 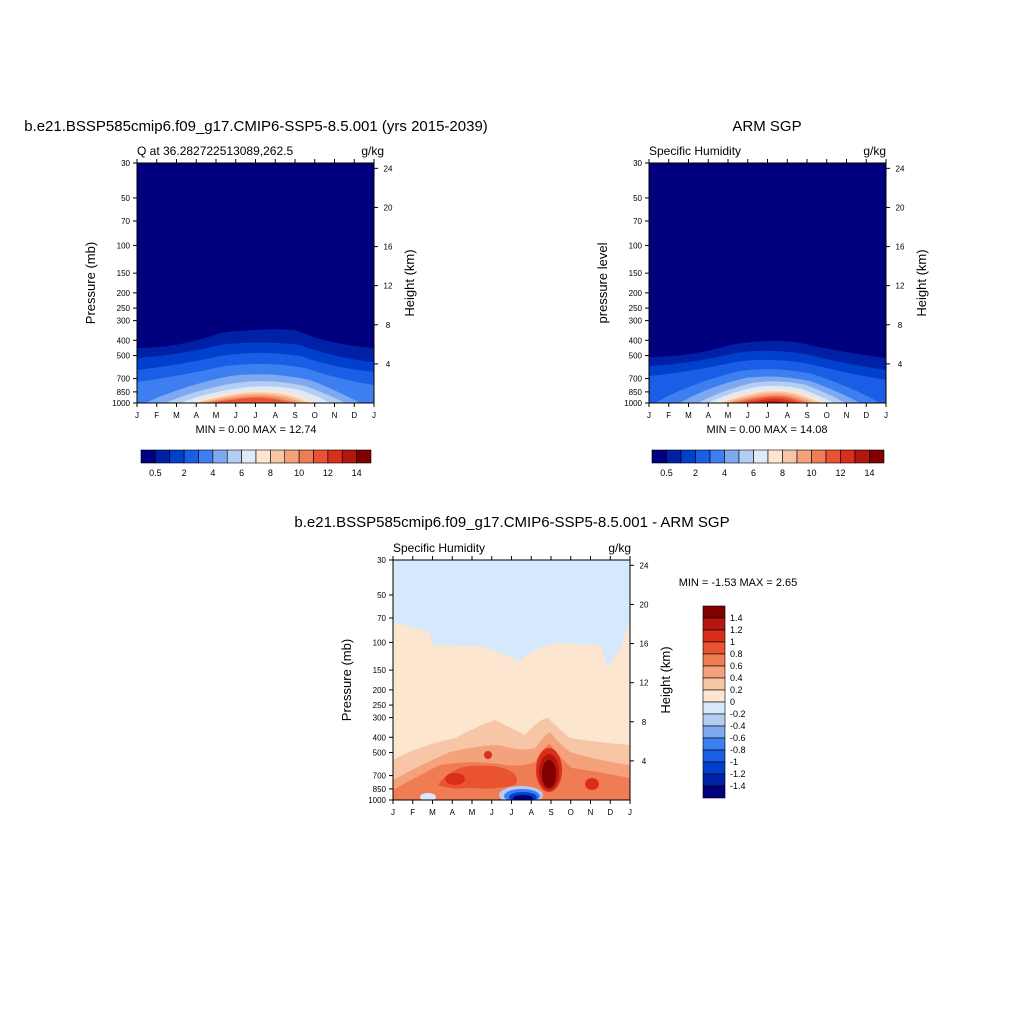 I want to click on panel-diff-right-label: Height (km), so click(x=665, y=679).